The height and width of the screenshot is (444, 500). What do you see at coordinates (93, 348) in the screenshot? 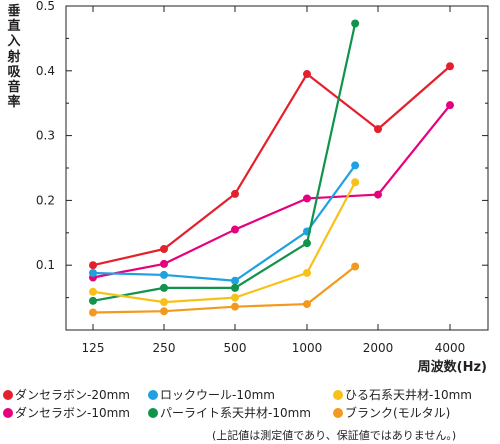
I see `x-tick-label: 125` at bounding box center [93, 348].